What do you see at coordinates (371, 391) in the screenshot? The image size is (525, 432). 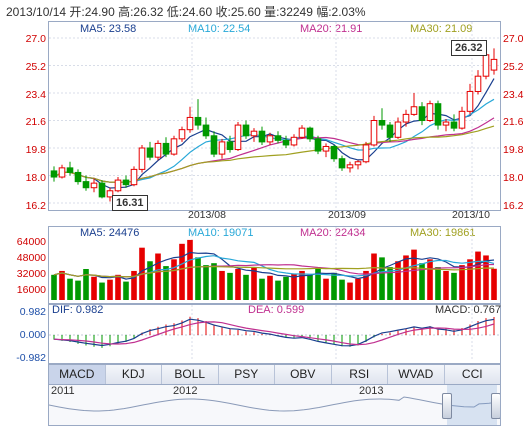 I see `nav-year-2013: 2013` at bounding box center [371, 391].